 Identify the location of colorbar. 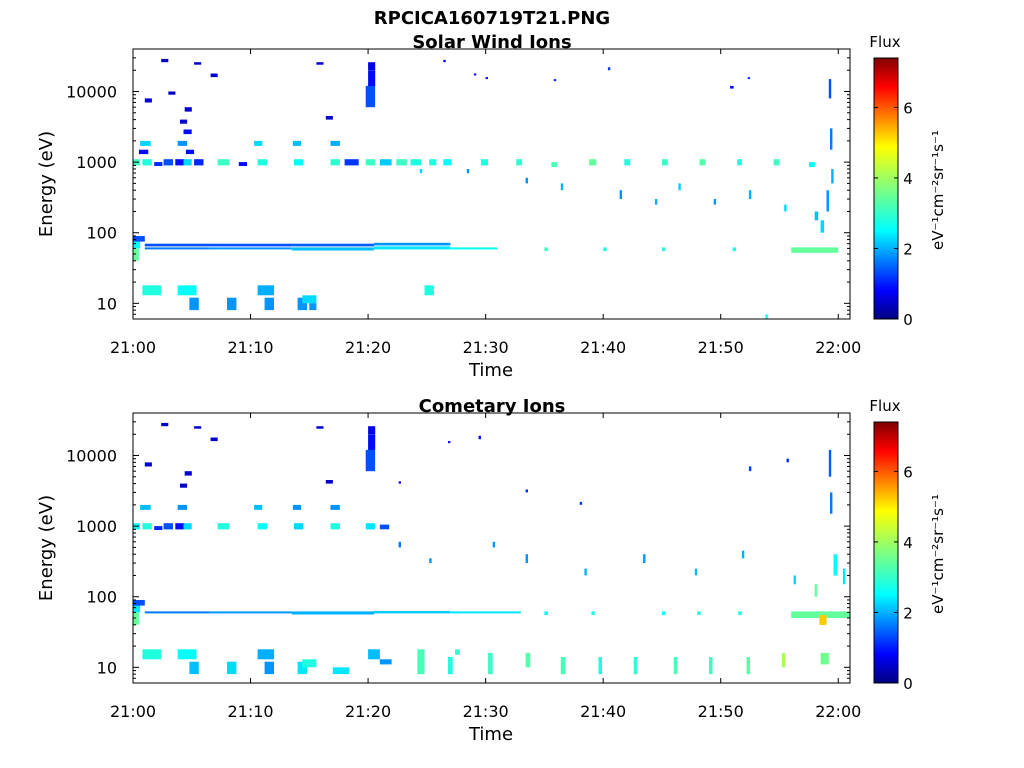
(886, 552).